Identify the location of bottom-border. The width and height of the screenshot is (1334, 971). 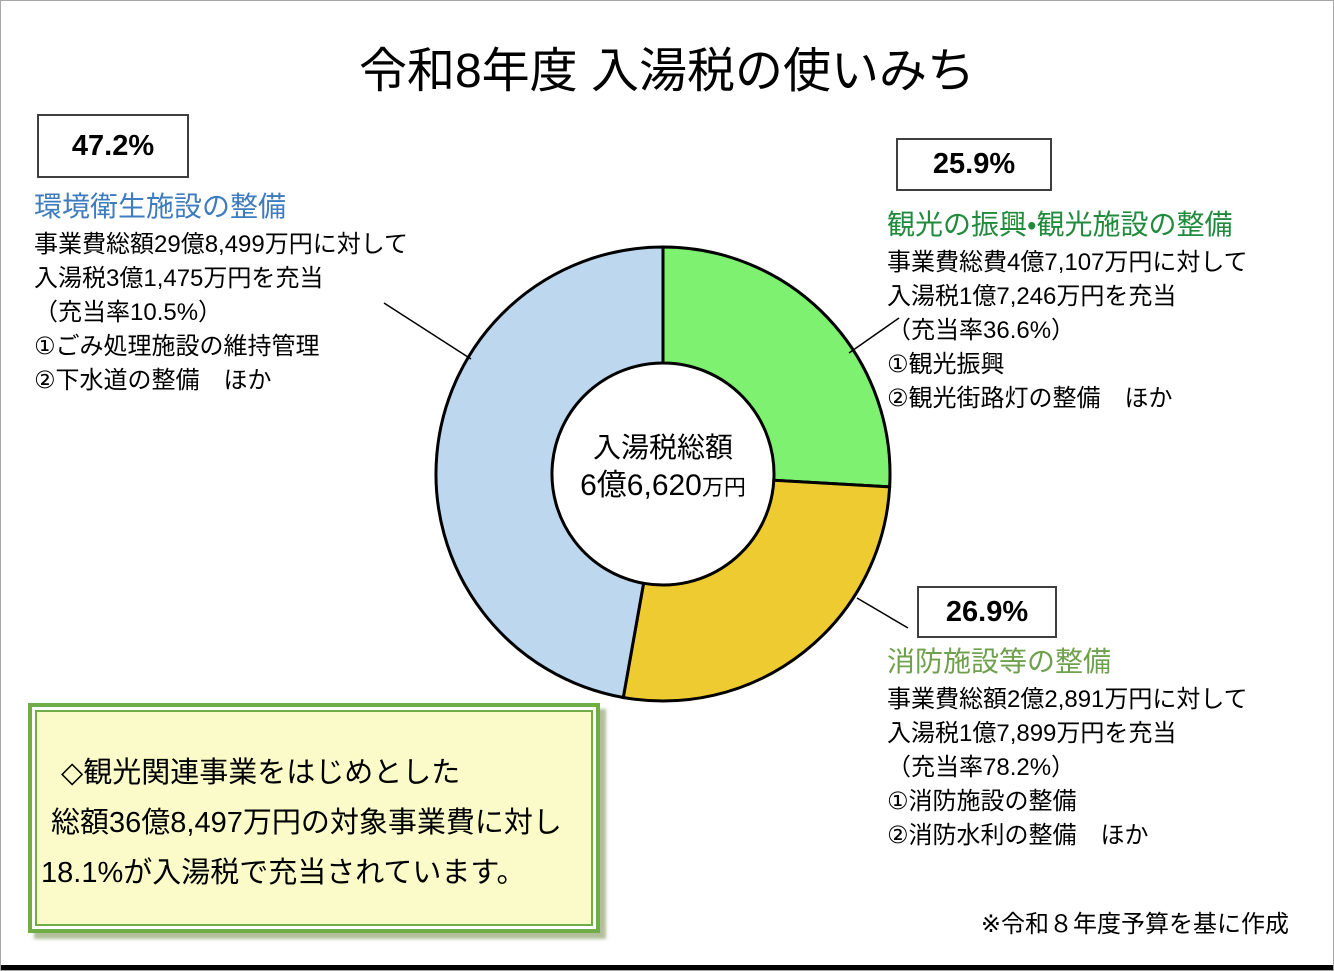
(667, 967).